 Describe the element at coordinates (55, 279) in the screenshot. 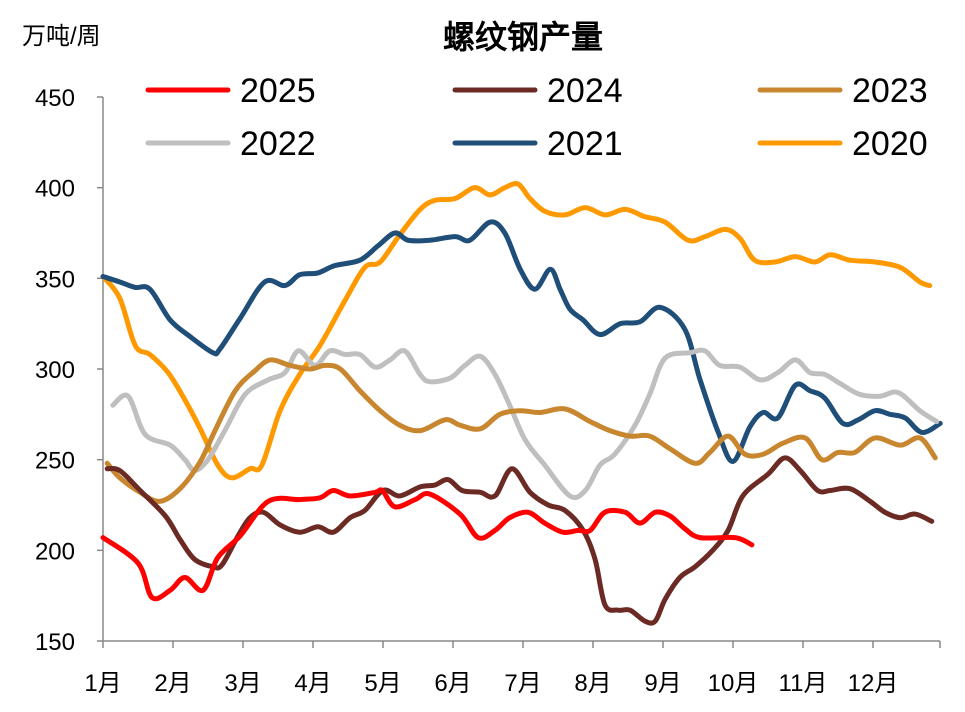

I see `y-tick-label: 350` at that location.